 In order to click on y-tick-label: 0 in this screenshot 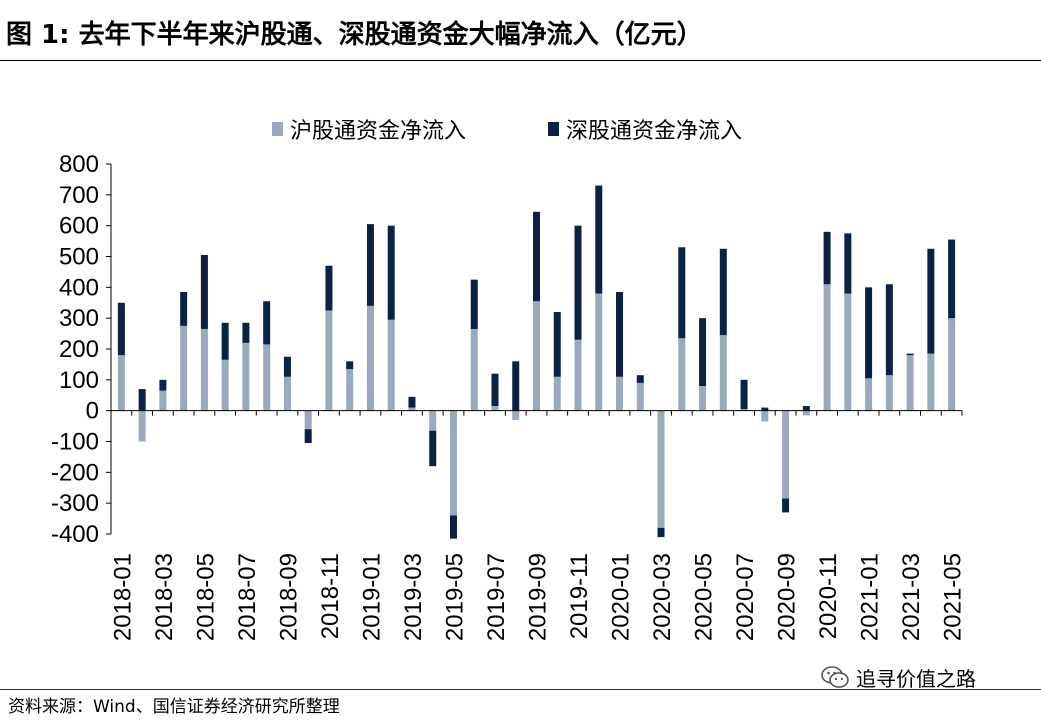, I will do `click(92, 411)`.